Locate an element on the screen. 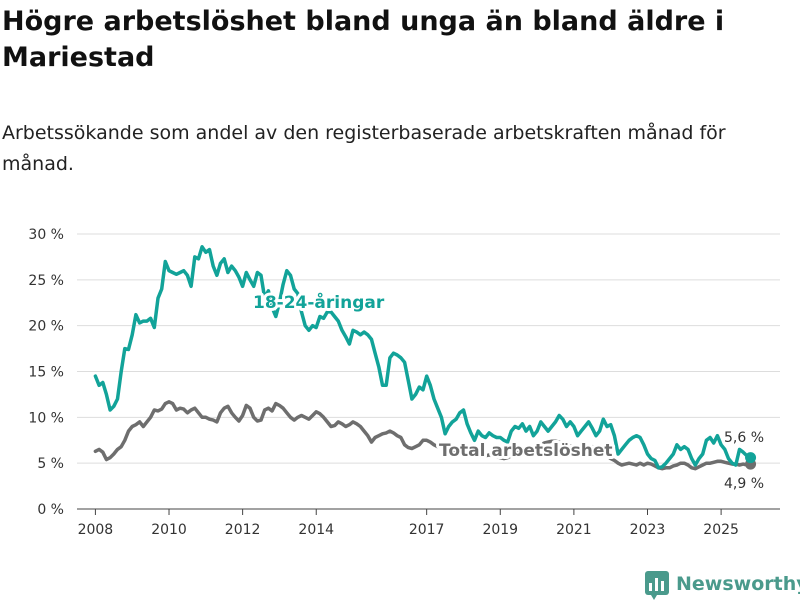 This screenshot has width=800, height=600. y-axis-ticks: 0 % 5 % 10 % 15 % 20 % 25 % 30 % is located at coordinates (46, 372).